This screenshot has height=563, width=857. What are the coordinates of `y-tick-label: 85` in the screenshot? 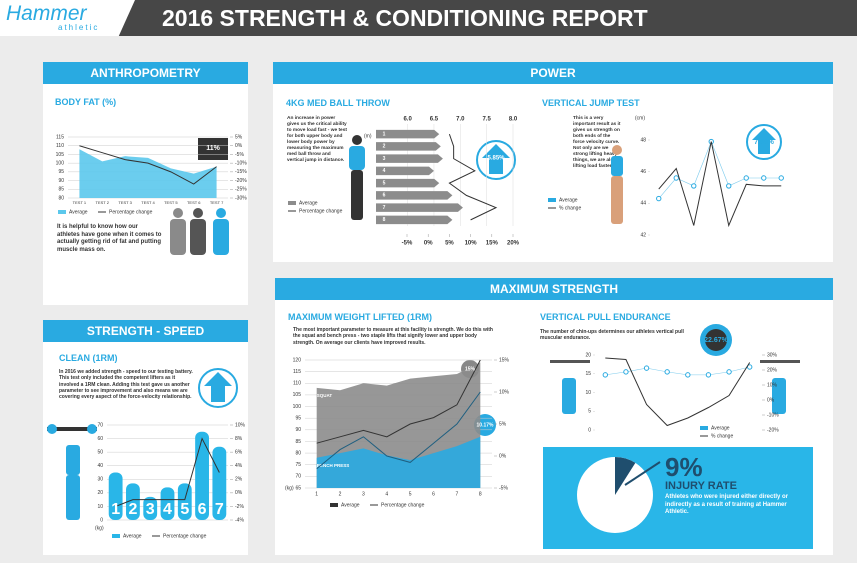 It's located at (298, 442).